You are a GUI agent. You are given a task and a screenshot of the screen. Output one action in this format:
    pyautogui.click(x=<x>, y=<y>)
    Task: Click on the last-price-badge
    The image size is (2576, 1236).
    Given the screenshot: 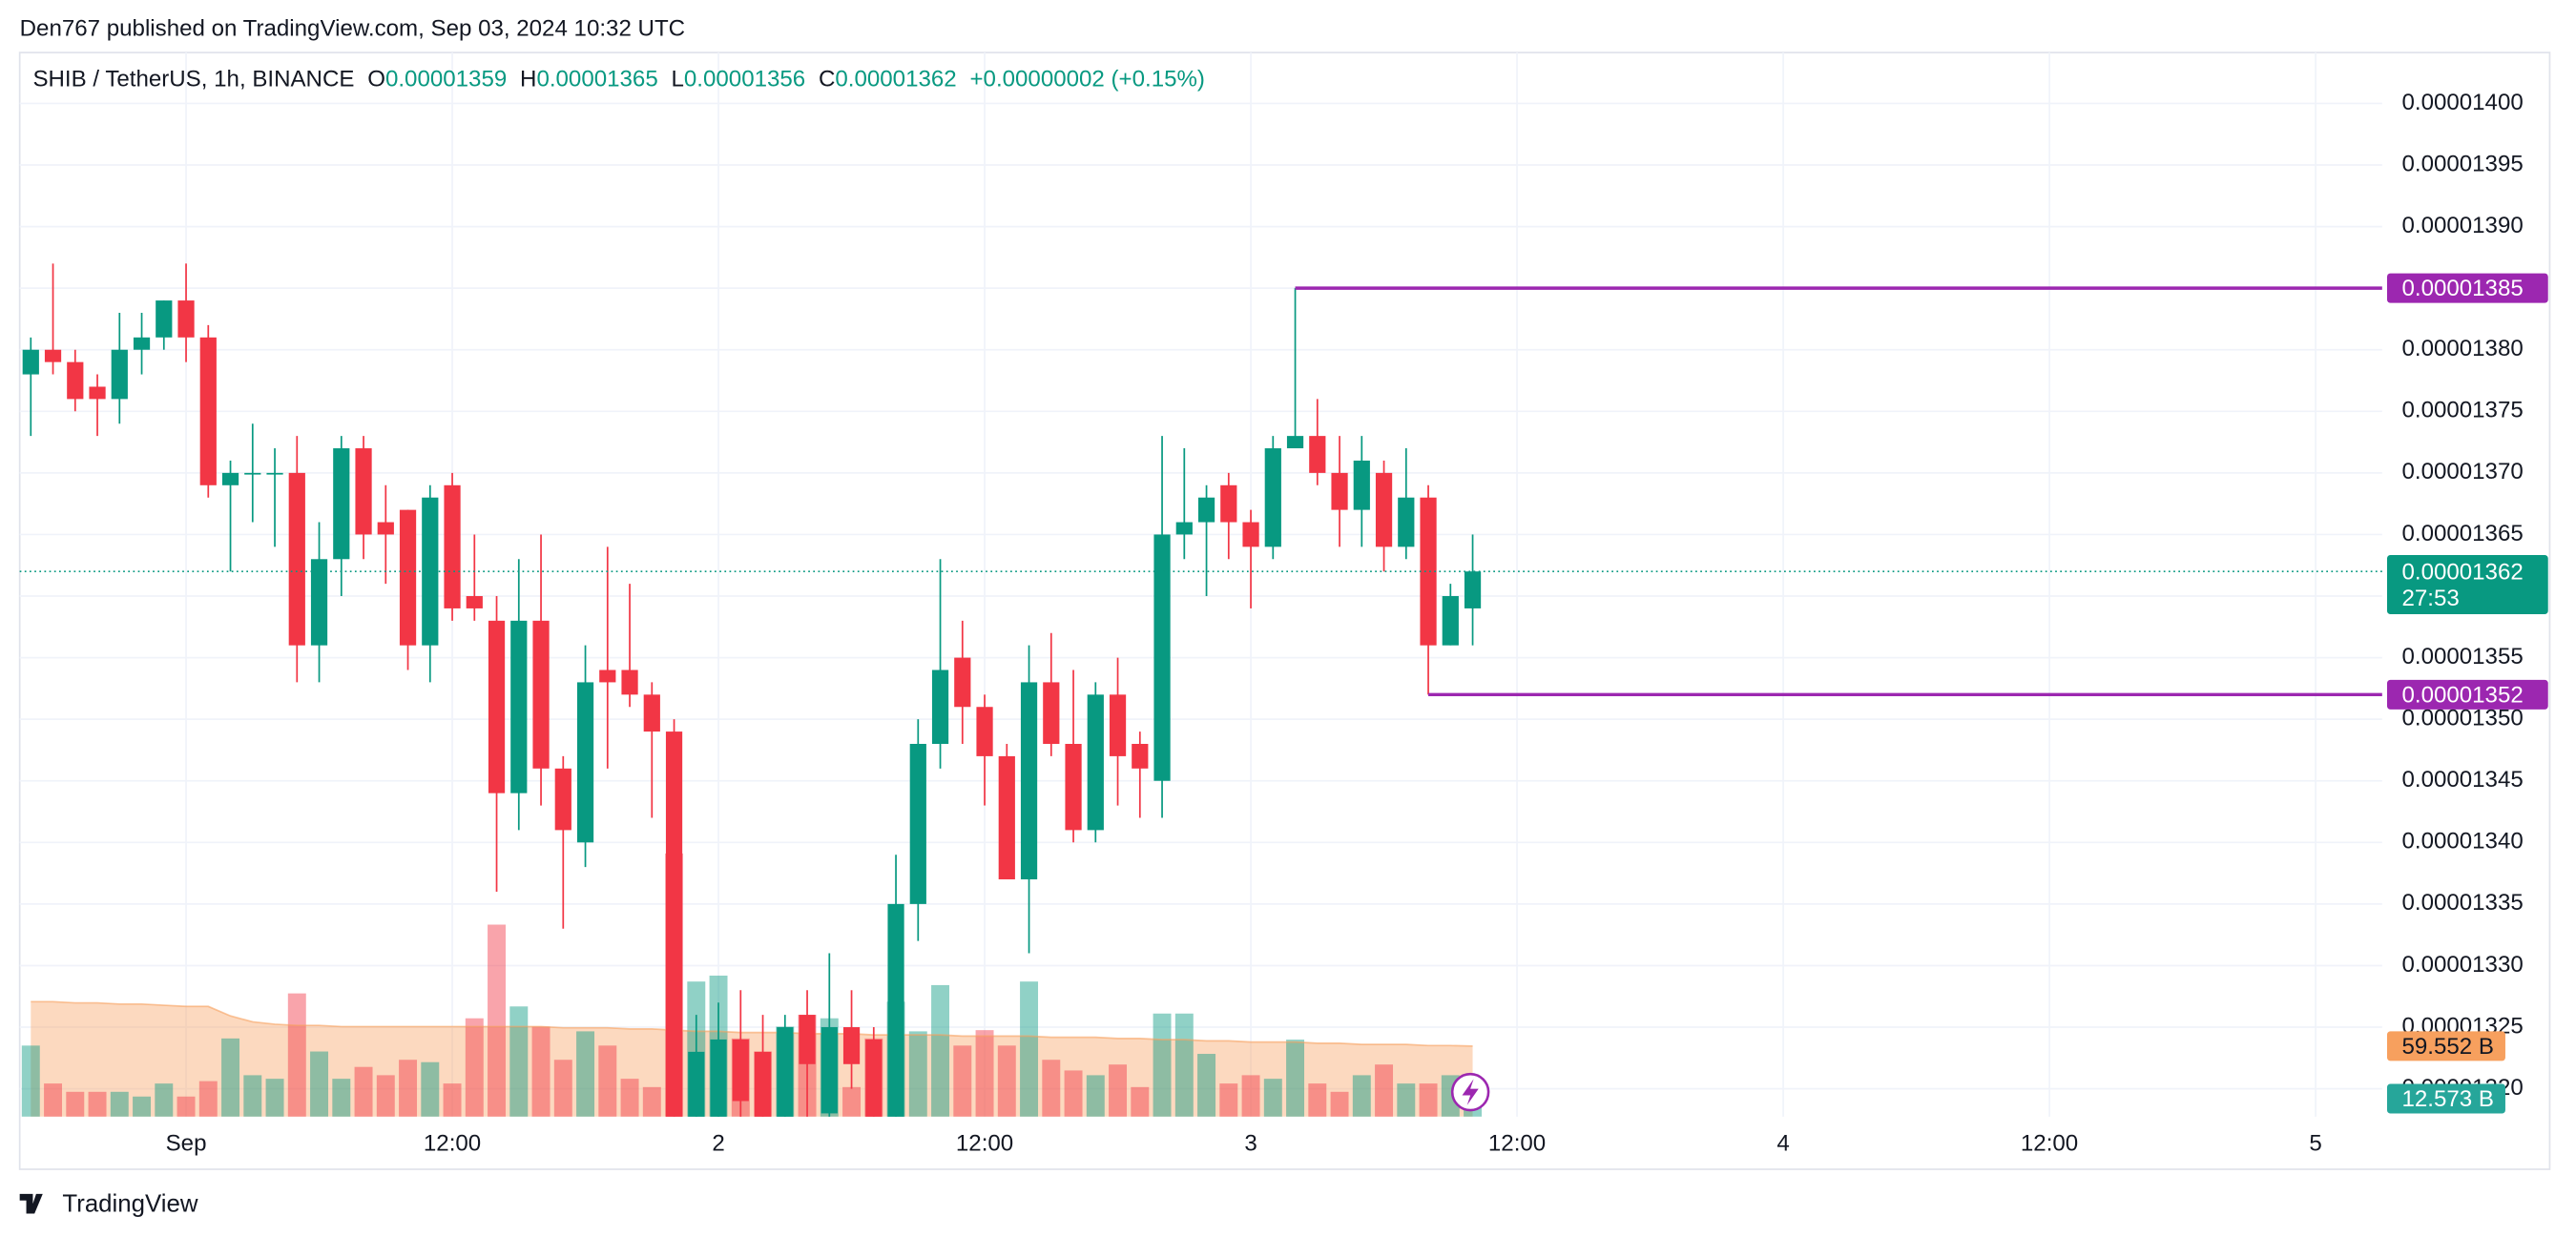 What is the action you would take?
    pyautogui.click(x=2467, y=584)
    